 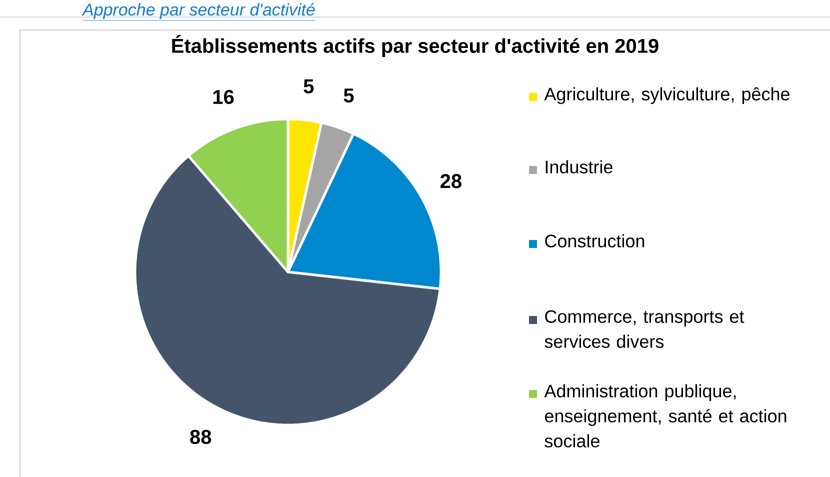 What do you see at coordinates (451, 181) in the screenshot?
I see `data-label: 28` at bounding box center [451, 181].